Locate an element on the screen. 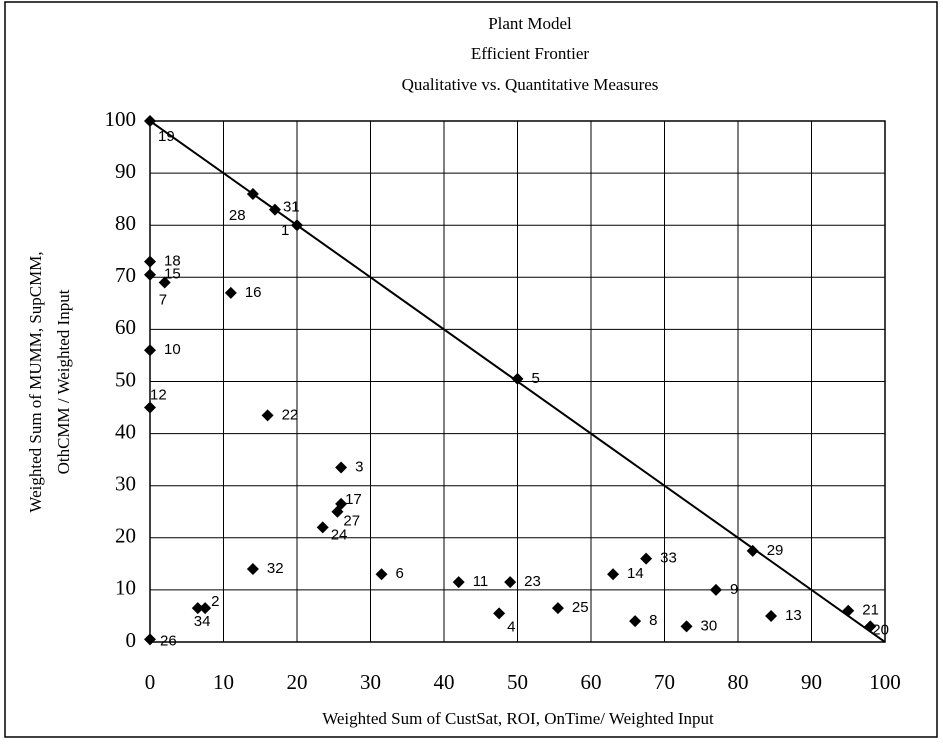  point-label: 10 is located at coordinates (172, 349).